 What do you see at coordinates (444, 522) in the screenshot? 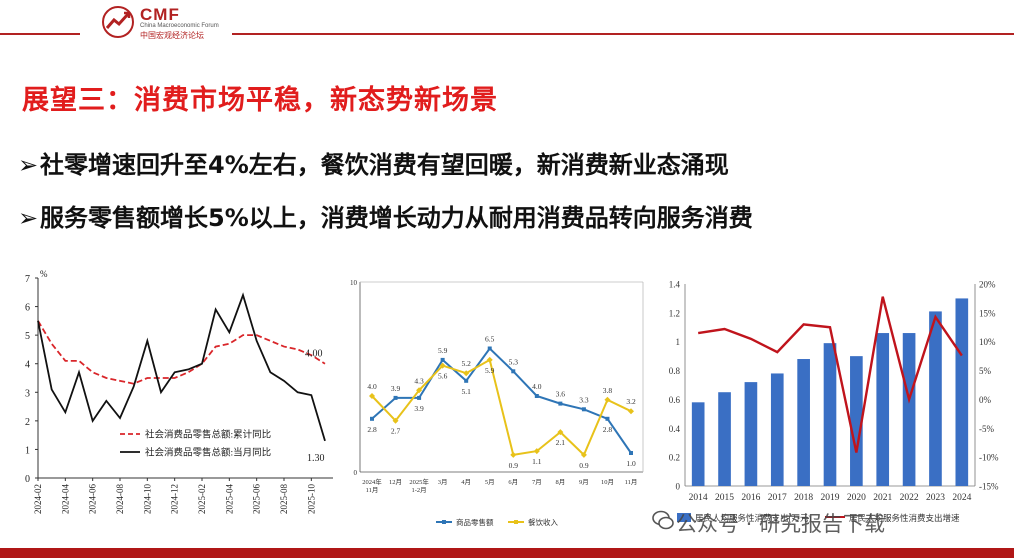
I see `legend-marker` at bounding box center [444, 522].